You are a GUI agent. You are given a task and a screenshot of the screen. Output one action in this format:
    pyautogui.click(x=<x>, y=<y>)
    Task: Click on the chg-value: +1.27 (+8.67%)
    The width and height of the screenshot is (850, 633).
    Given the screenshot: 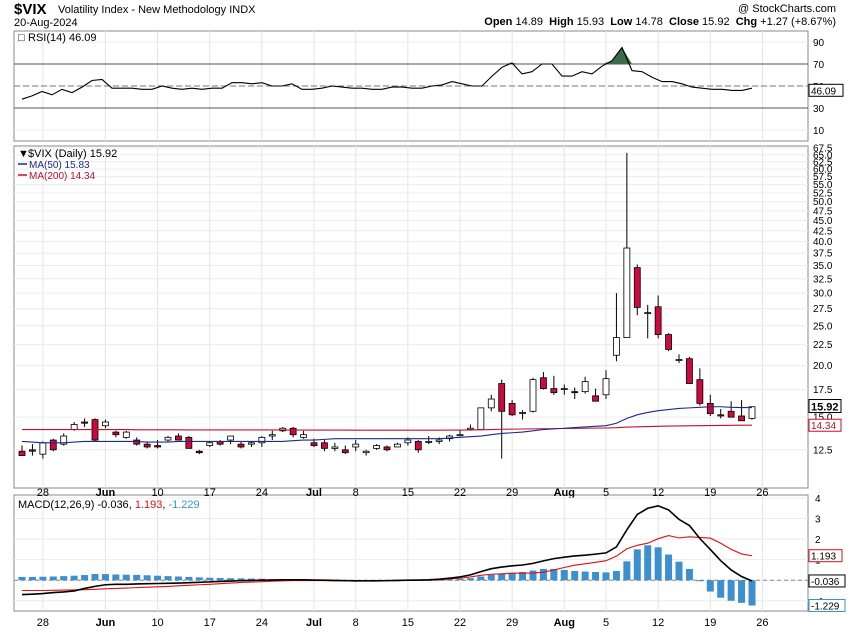 What is the action you would take?
    pyautogui.click(x=798, y=22)
    